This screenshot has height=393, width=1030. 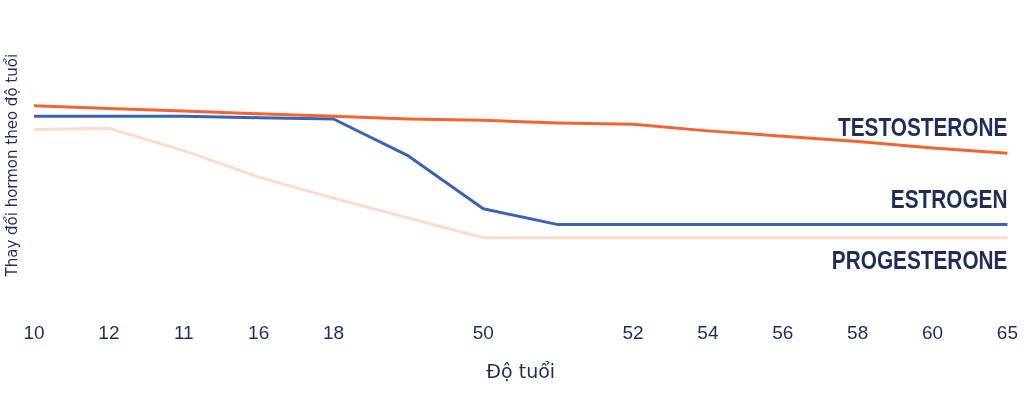 What do you see at coordinates (919, 260) in the screenshot?
I see `series-label: PROGESTERONE` at bounding box center [919, 260].